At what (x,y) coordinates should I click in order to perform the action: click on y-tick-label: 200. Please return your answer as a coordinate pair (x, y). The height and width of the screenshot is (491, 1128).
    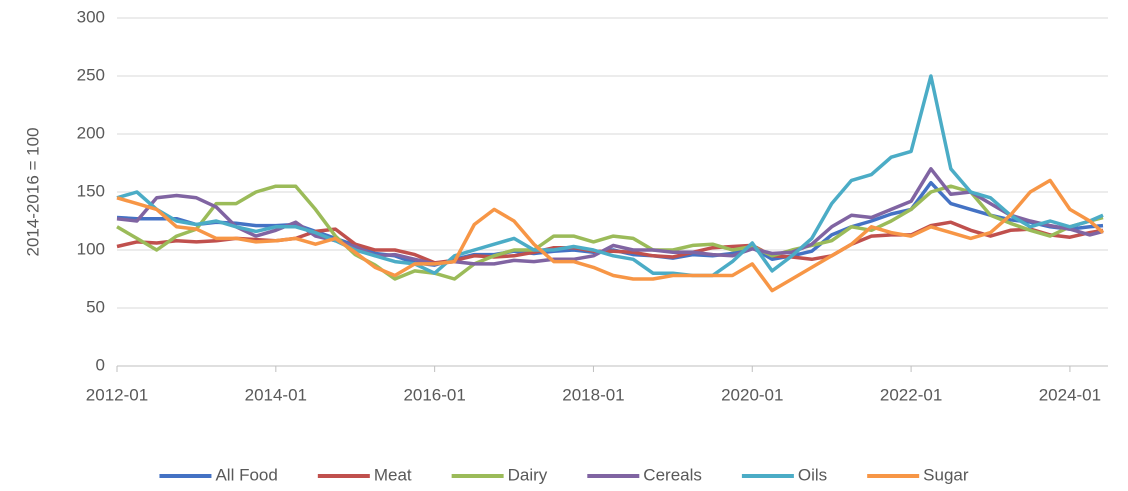
    Looking at the image, I should click on (91, 132).